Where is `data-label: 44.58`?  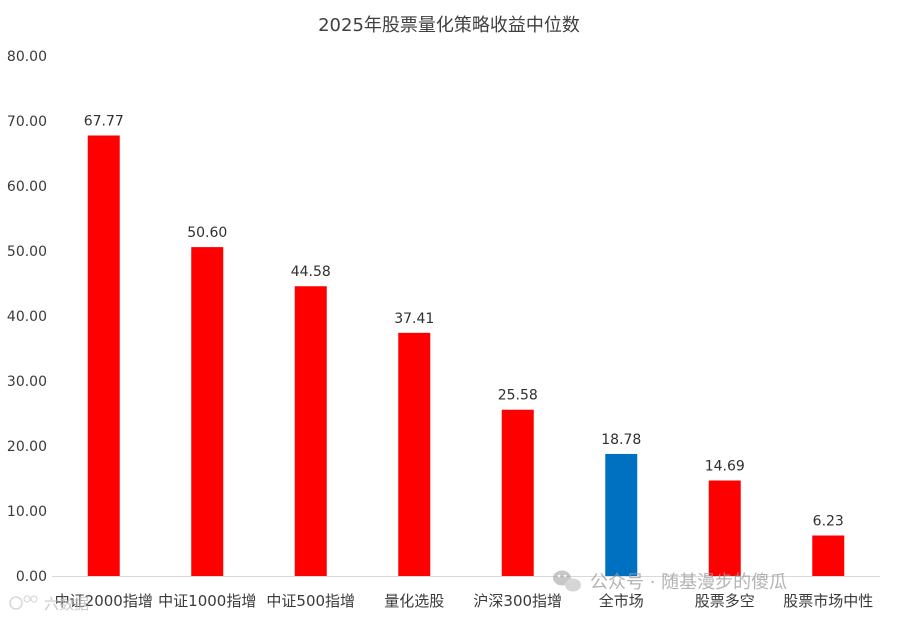 data-label: 44.58 is located at coordinates (311, 272).